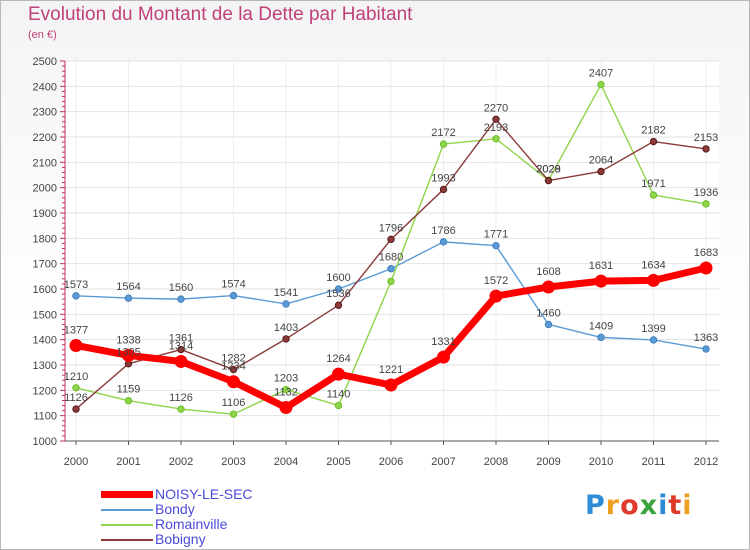 This screenshot has height=550, width=750. Describe the element at coordinates (180, 539) in the screenshot. I see `legend-label: Bobigny` at that location.